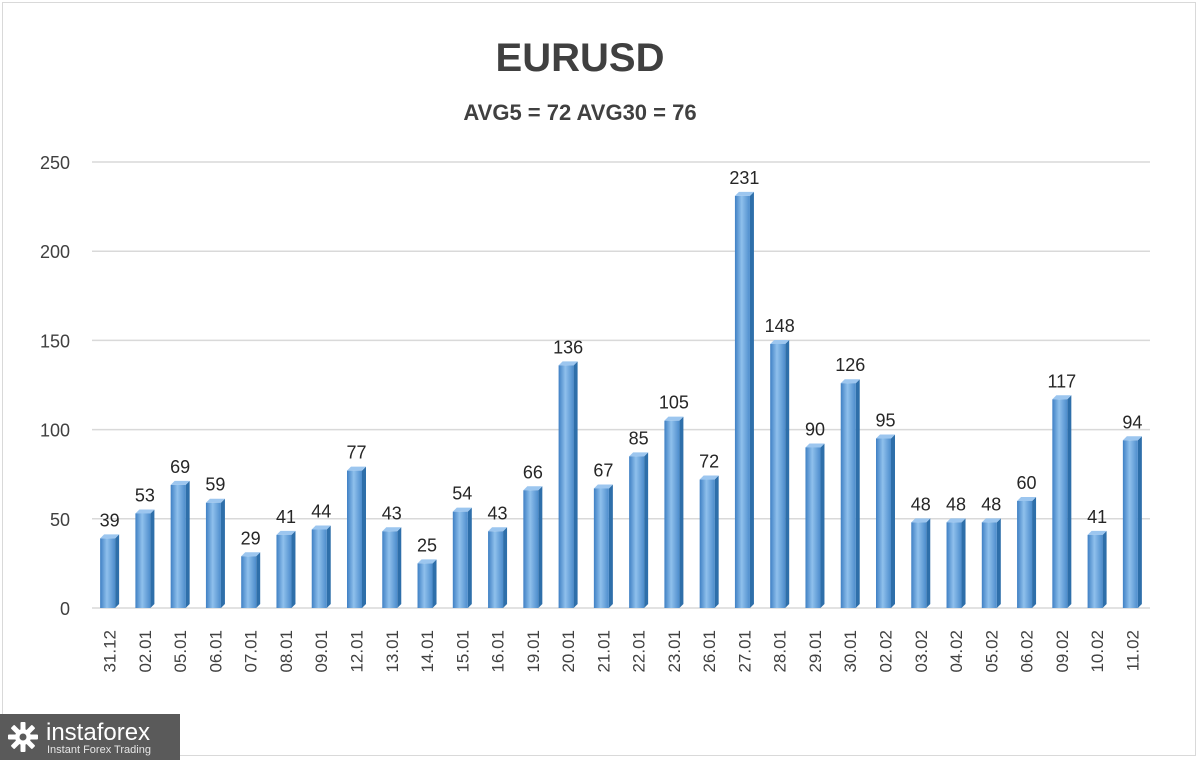  I want to click on x-tick-label: 06.02, so click(1027, 651).